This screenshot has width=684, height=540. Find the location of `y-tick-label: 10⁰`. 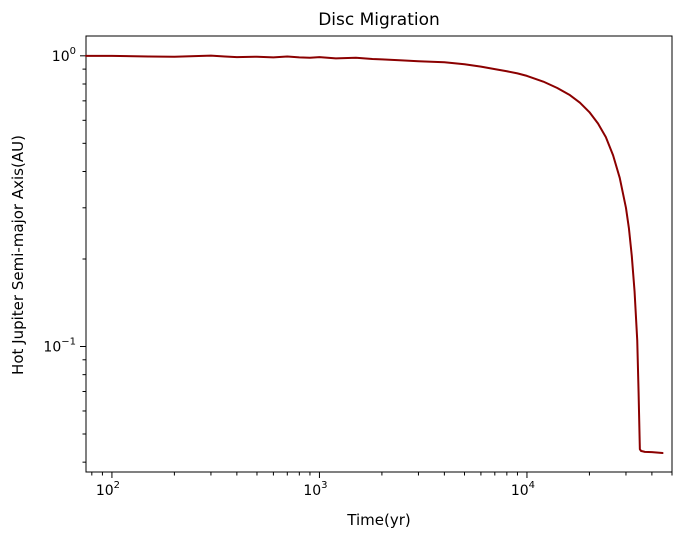

y-tick-label: 10⁰ is located at coordinates (64, 55).